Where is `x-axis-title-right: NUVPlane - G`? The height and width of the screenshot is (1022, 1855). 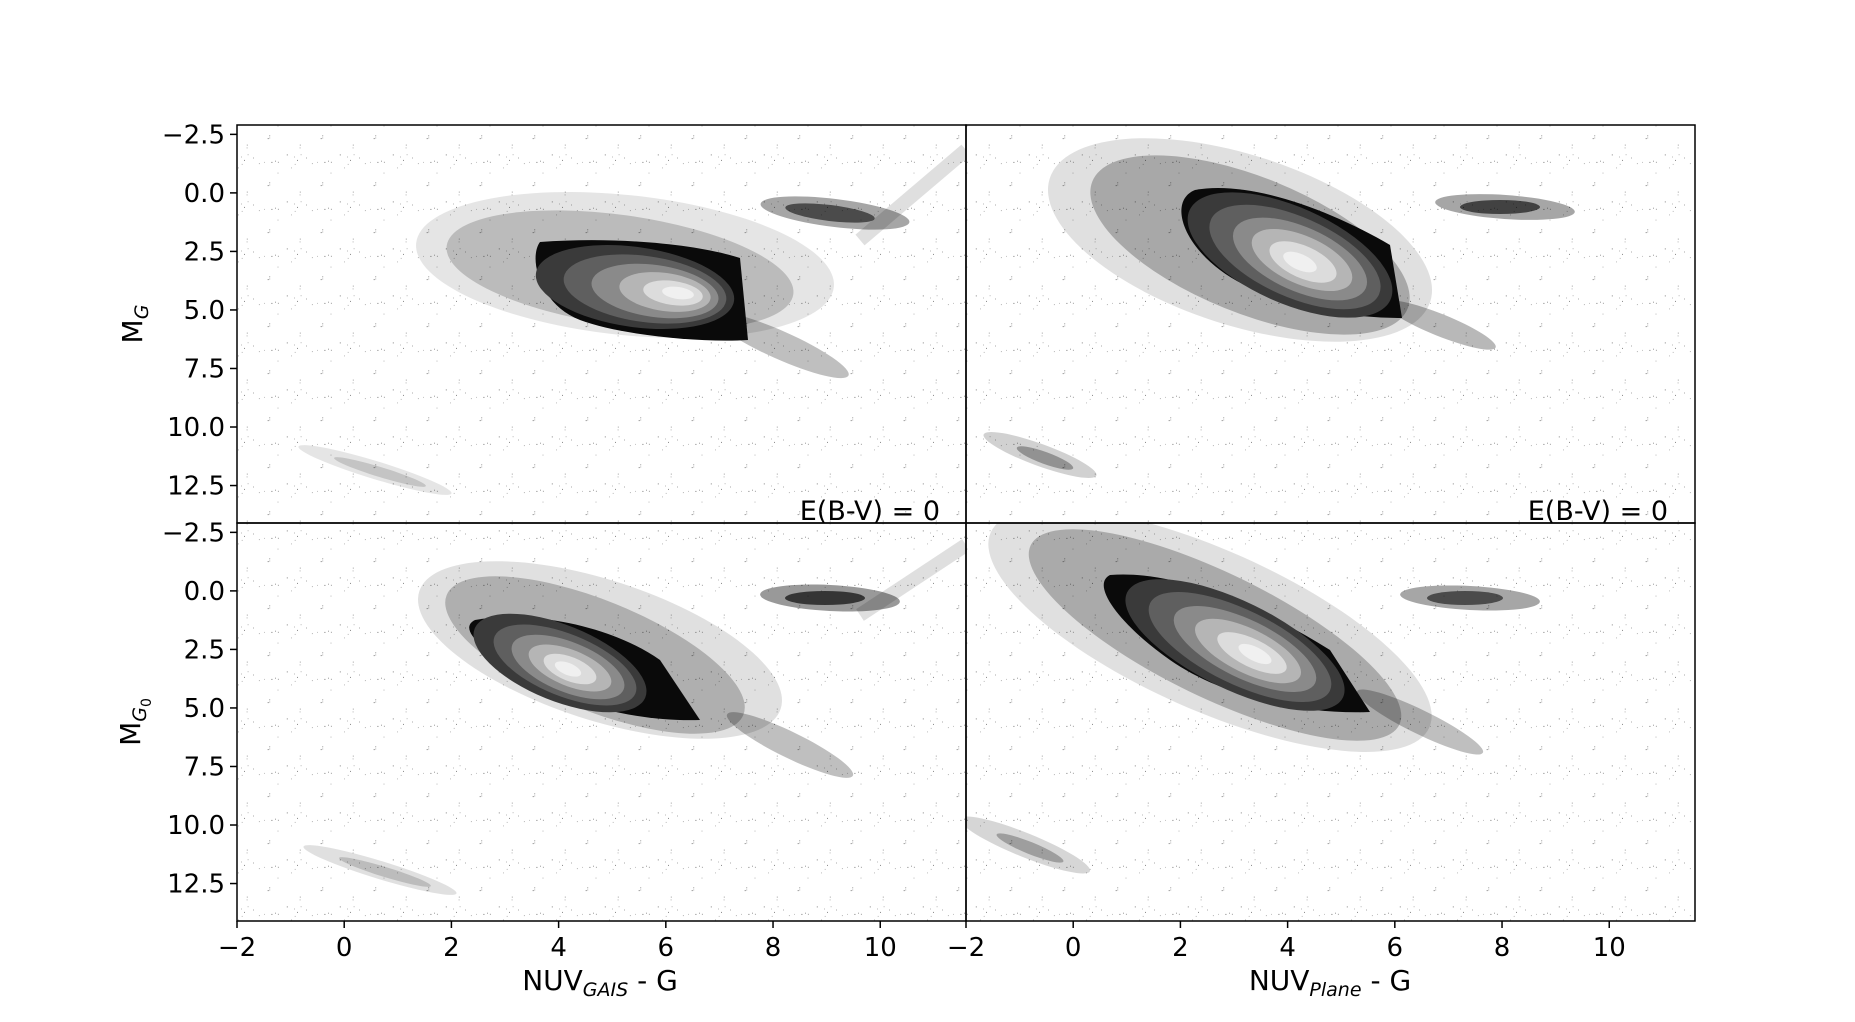
x-axis-title-right: NUVPlane - G is located at coordinates (1330, 982).